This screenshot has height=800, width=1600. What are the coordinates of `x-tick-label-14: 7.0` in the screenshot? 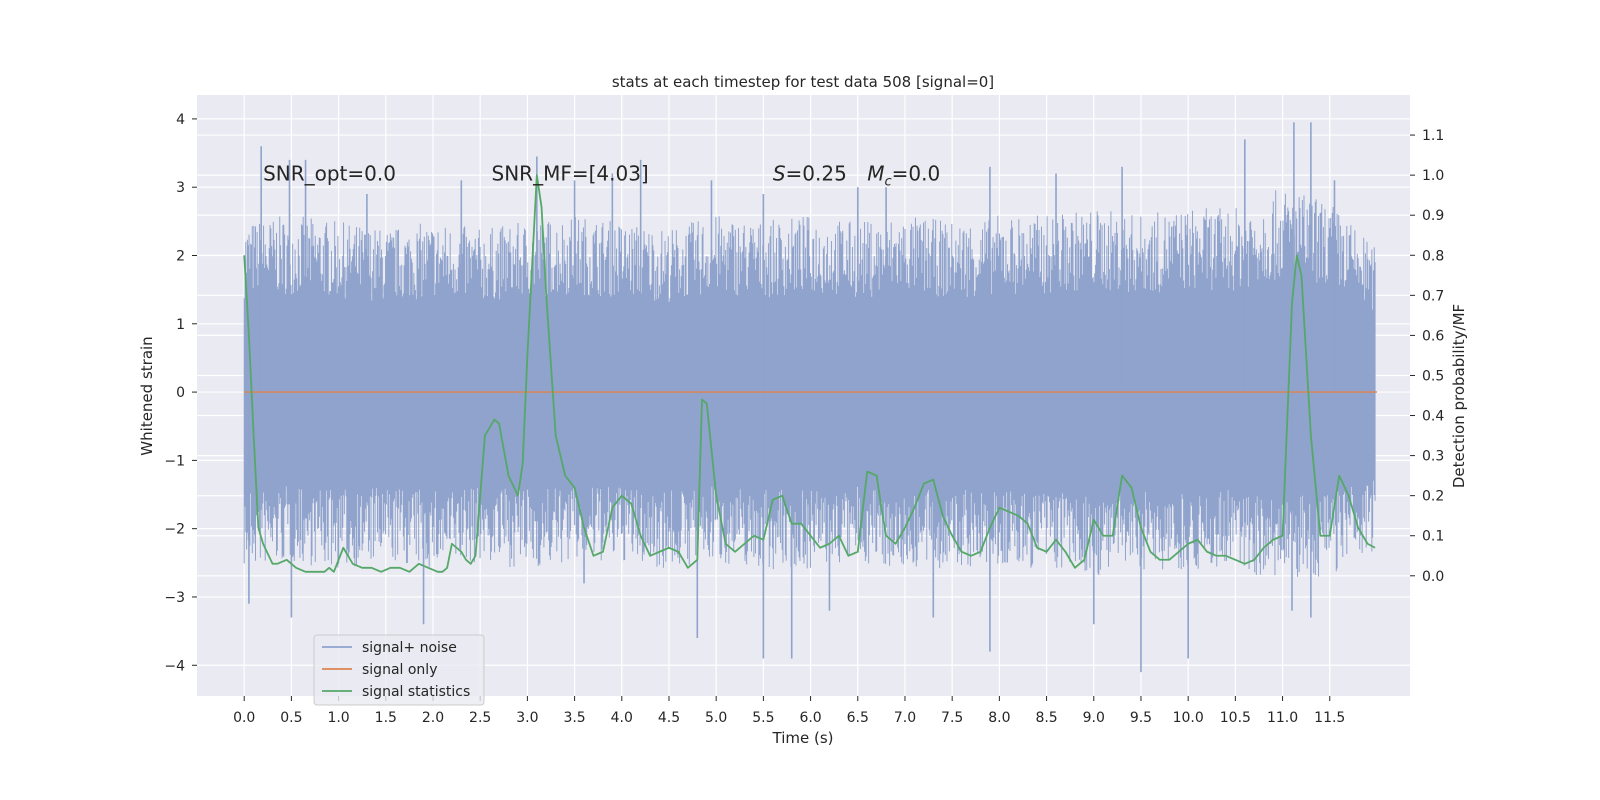 It's located at (905, 718).